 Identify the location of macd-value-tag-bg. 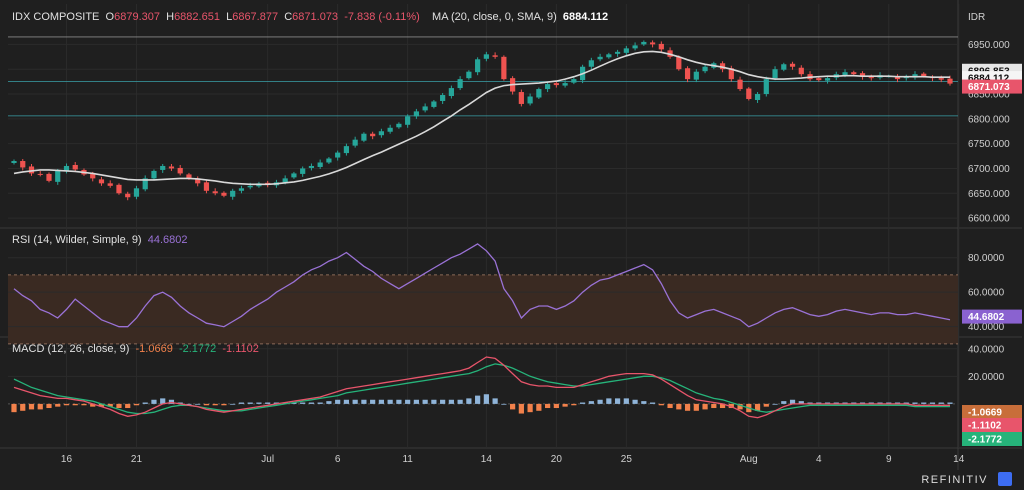
(992, 412).